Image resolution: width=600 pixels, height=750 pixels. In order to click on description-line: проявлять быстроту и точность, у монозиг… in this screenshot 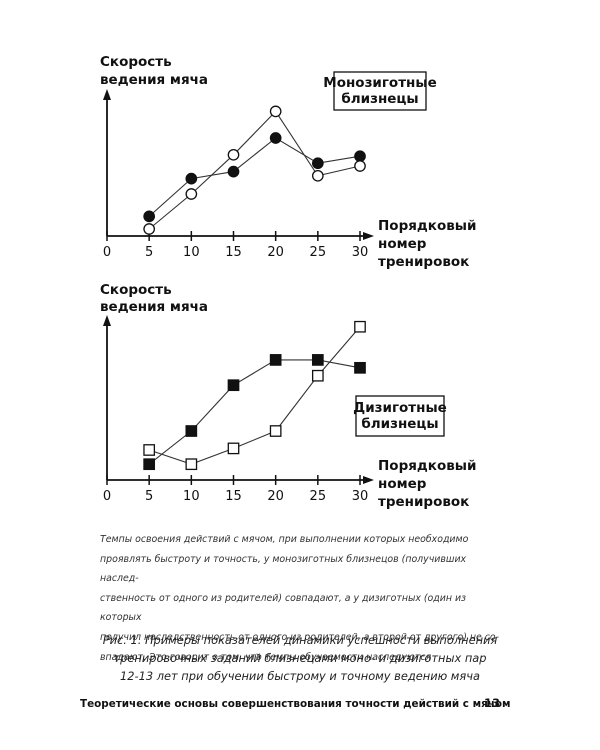, I will do `click(283, 569)`.